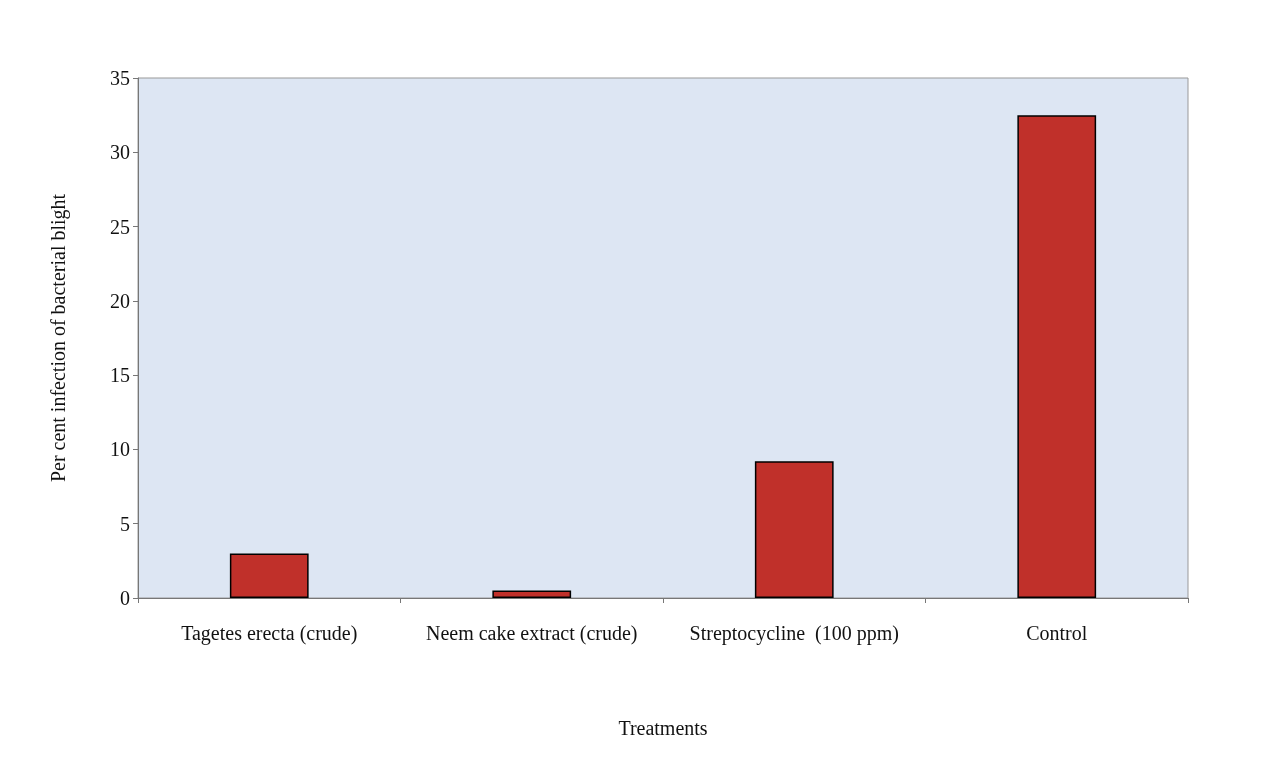 Image resolution: width=1279 pixels, height=779 pixels. Describe the element at coordinates (794, 633) in the screenshot. I see `x-tick-label: Streptocycline (100 ppm)` at that location.